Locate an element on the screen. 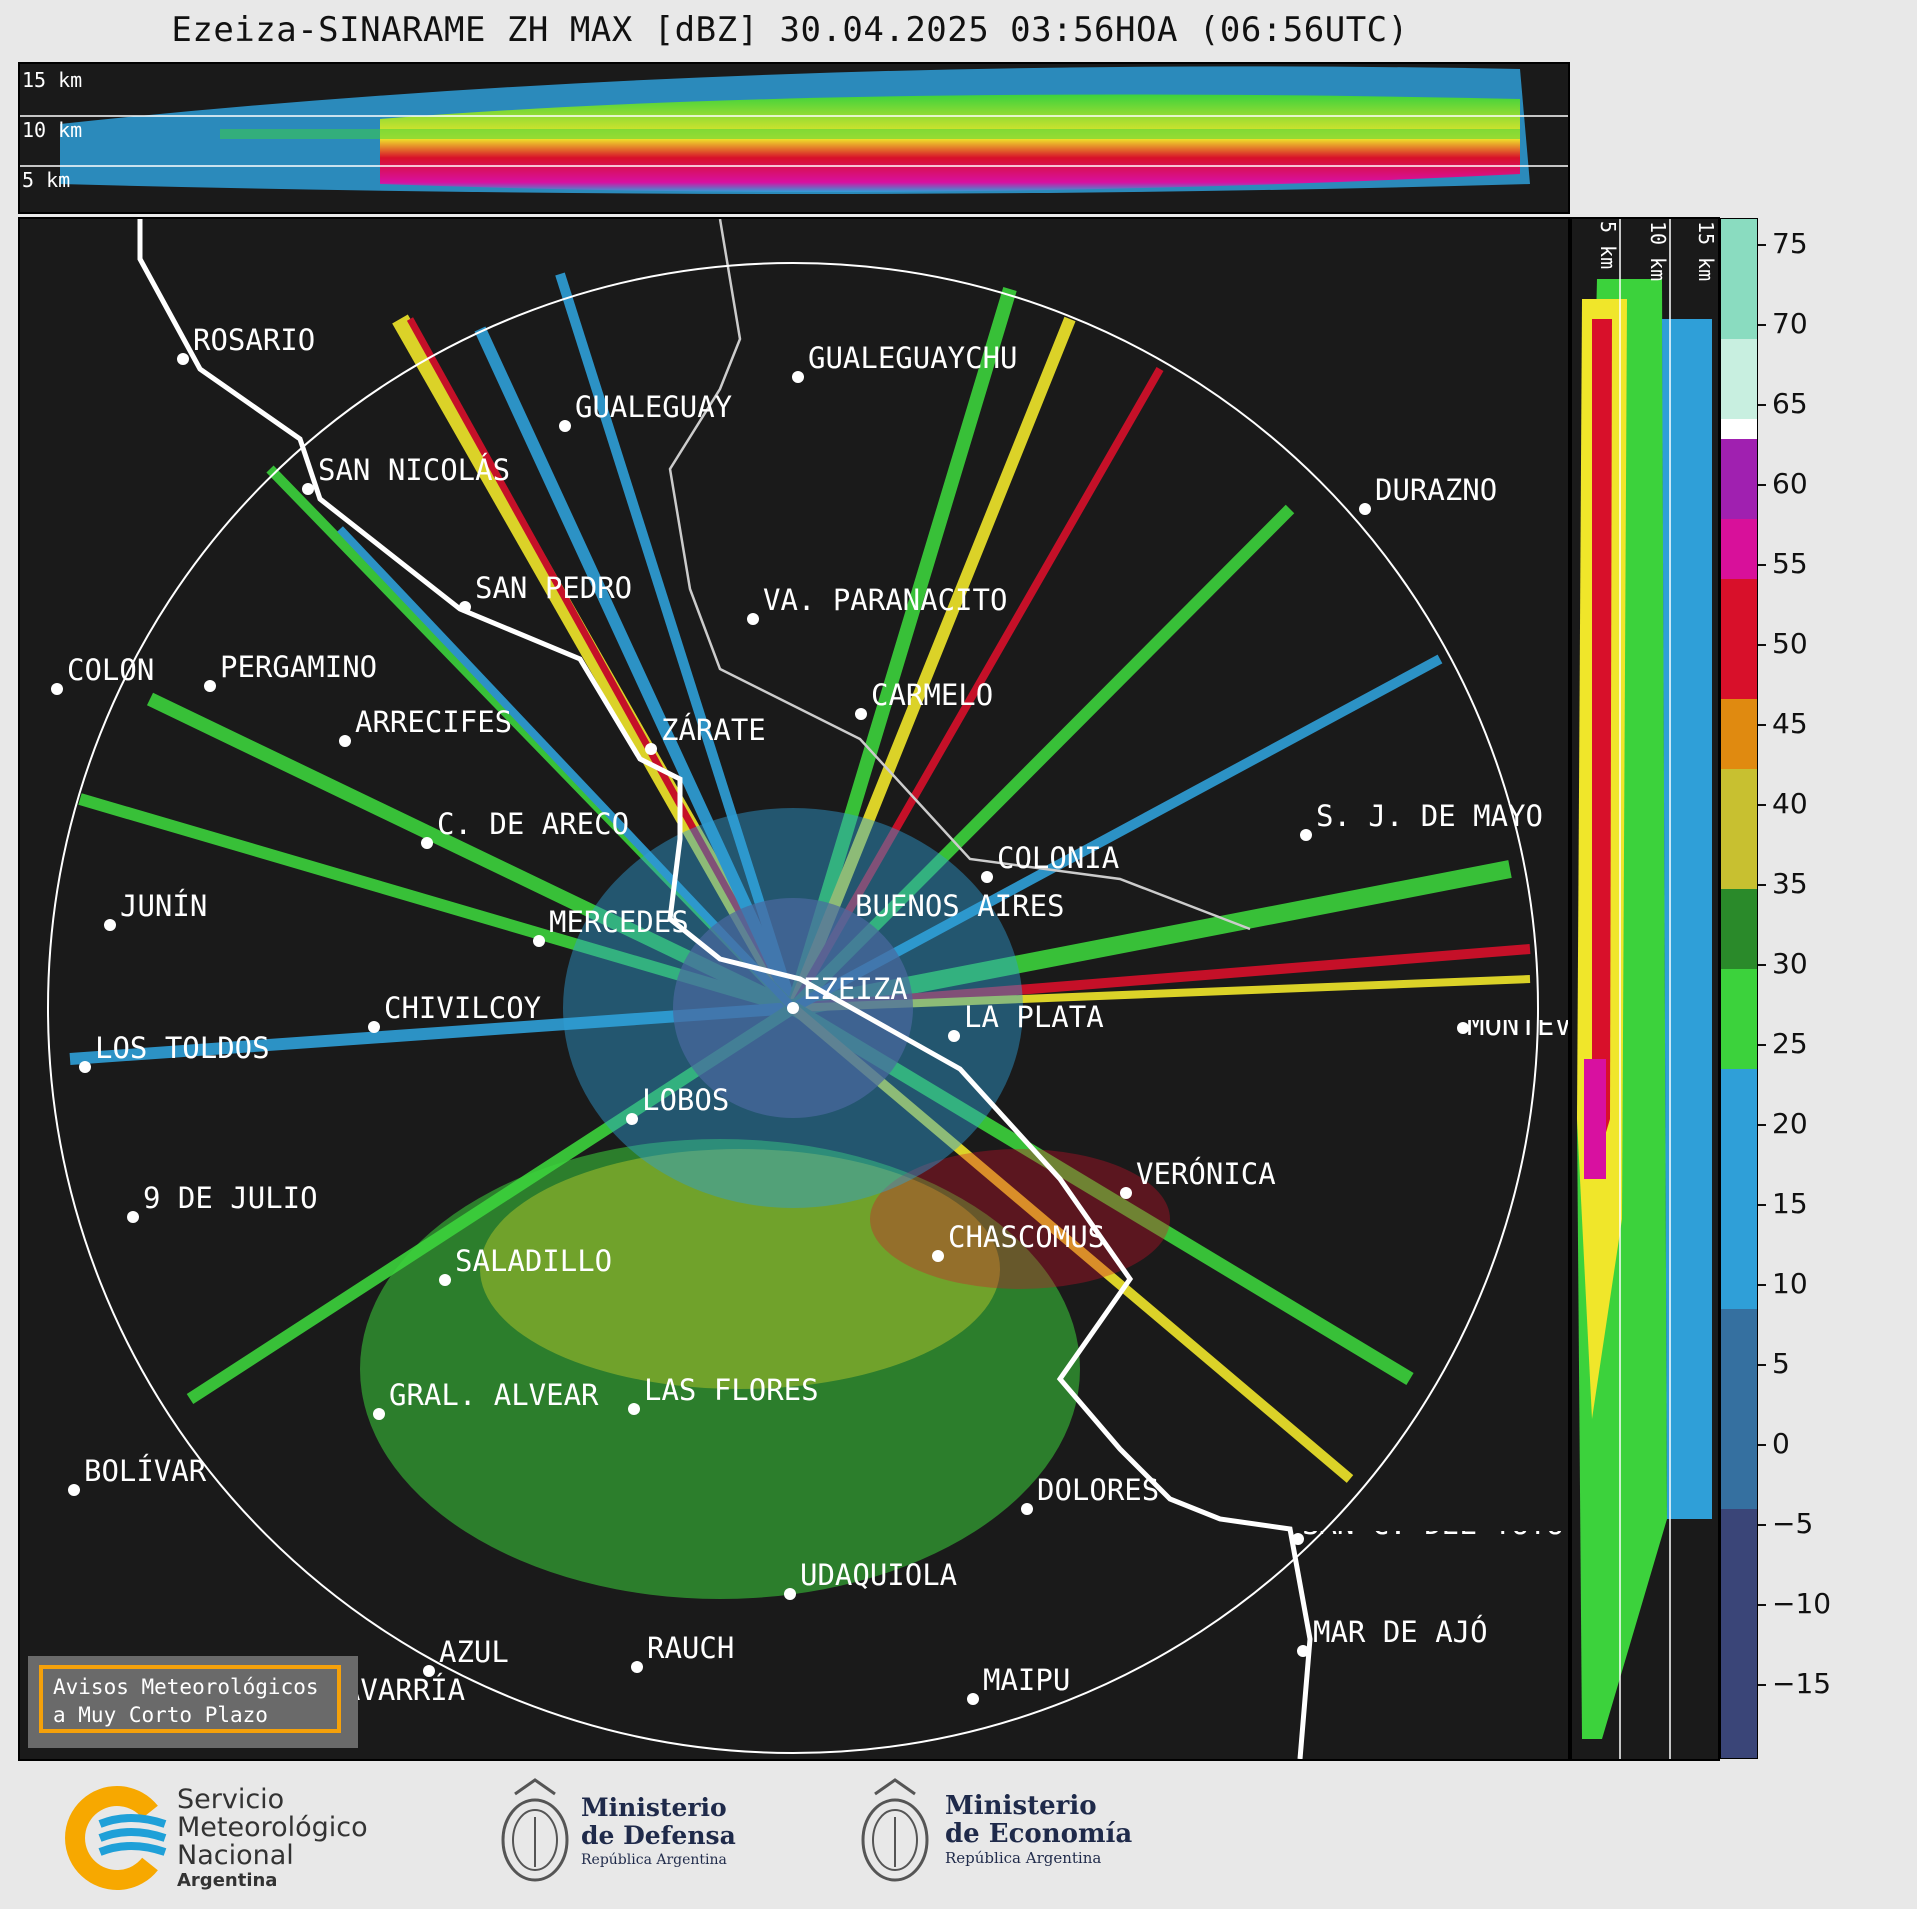  colorbar-tick: 10 is located at coordinates (1783, 1283).